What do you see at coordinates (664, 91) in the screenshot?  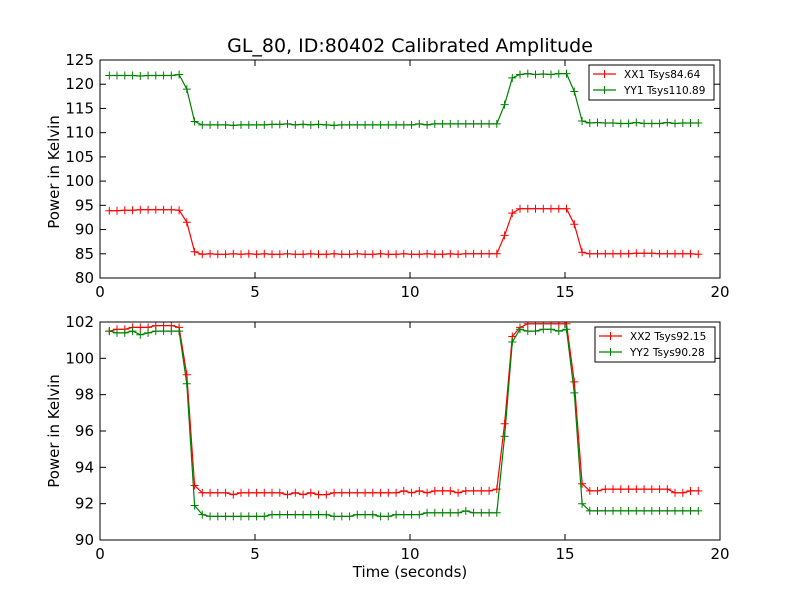 I see `legend-label-yy1: YY1 Tsys110.89` at bounding box center [664, 91].